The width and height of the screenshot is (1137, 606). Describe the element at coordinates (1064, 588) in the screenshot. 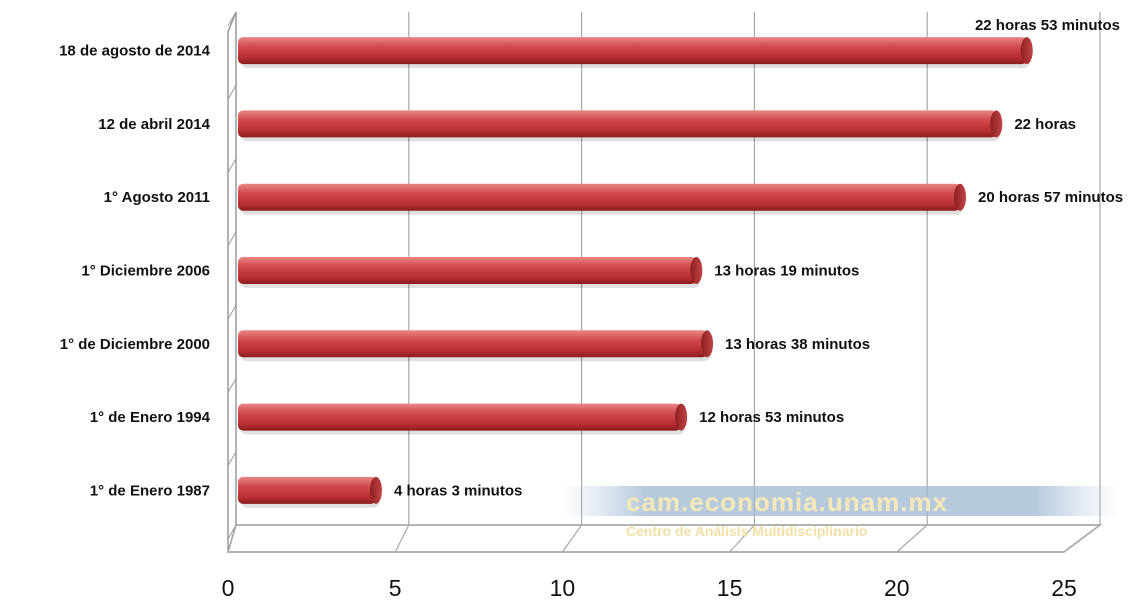

I see `x-tick-label: 25` at that location.